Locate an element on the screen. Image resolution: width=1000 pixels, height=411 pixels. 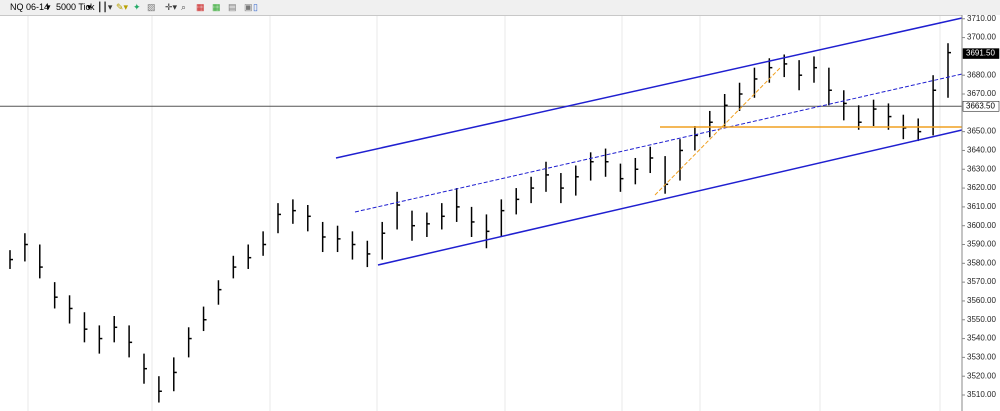
y-tick-label: 3520.00 is located at coordinates (981, 375).